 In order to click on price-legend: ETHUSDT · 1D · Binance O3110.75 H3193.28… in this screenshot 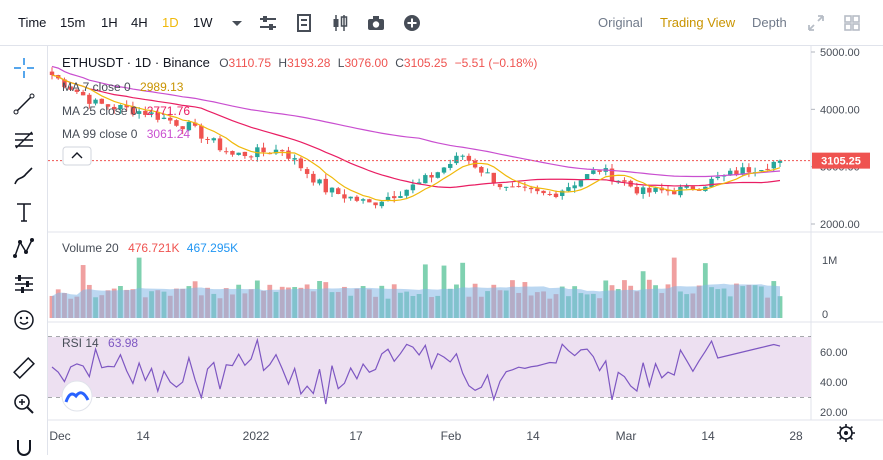, I will do `click(300, 62)`.